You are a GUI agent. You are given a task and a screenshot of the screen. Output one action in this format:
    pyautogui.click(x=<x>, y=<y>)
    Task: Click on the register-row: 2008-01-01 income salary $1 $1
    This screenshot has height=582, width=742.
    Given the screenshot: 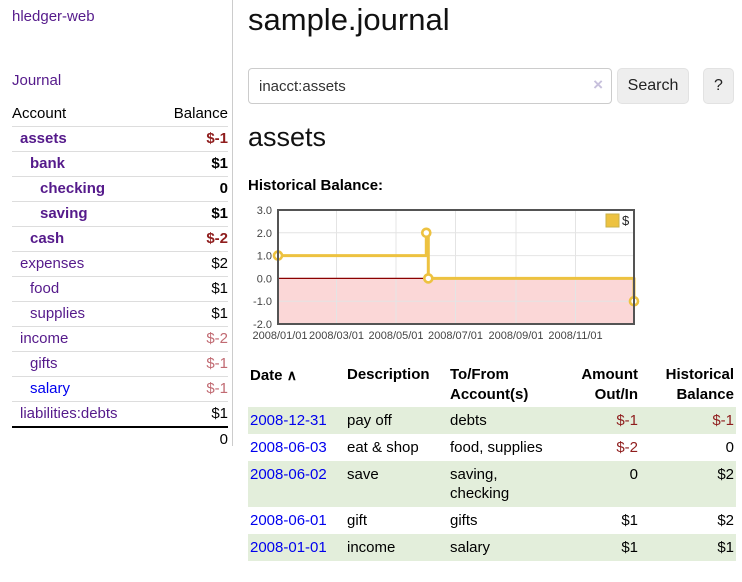 What is the action you would take?
    pyautogui.click(x=492, y=547)
    